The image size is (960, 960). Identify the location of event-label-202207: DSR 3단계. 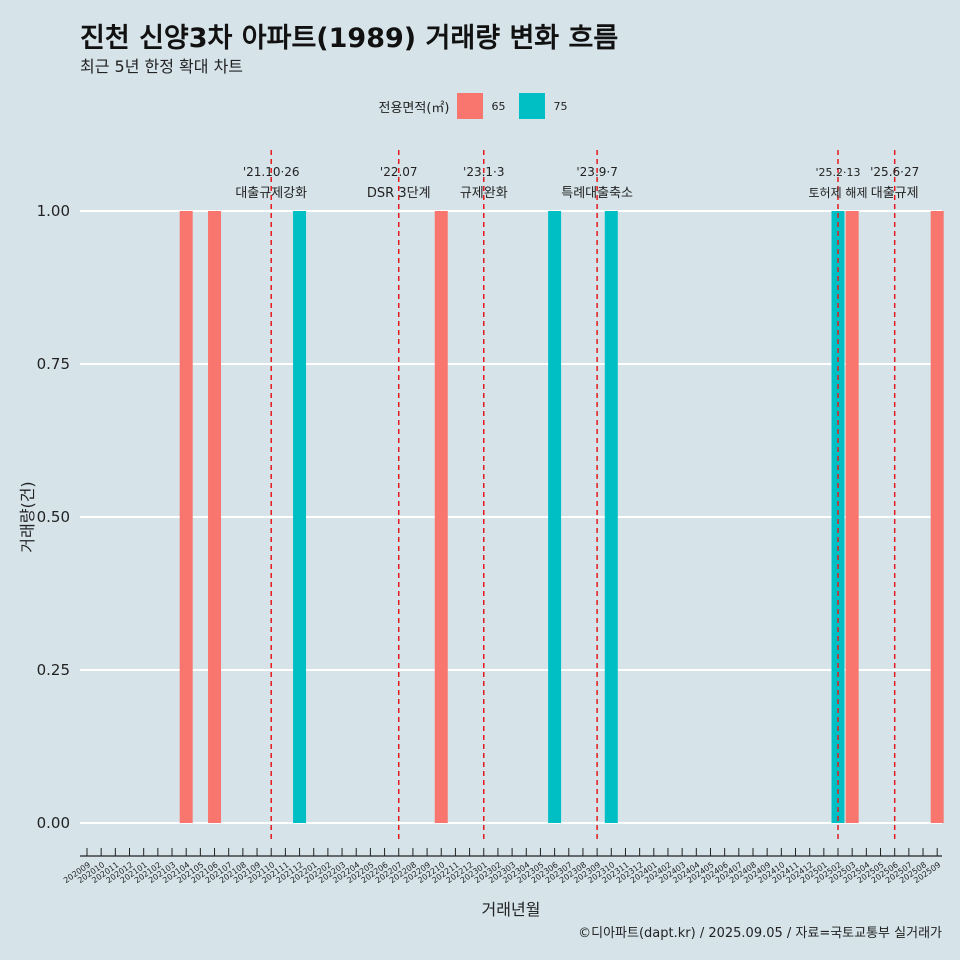
(399, 193).